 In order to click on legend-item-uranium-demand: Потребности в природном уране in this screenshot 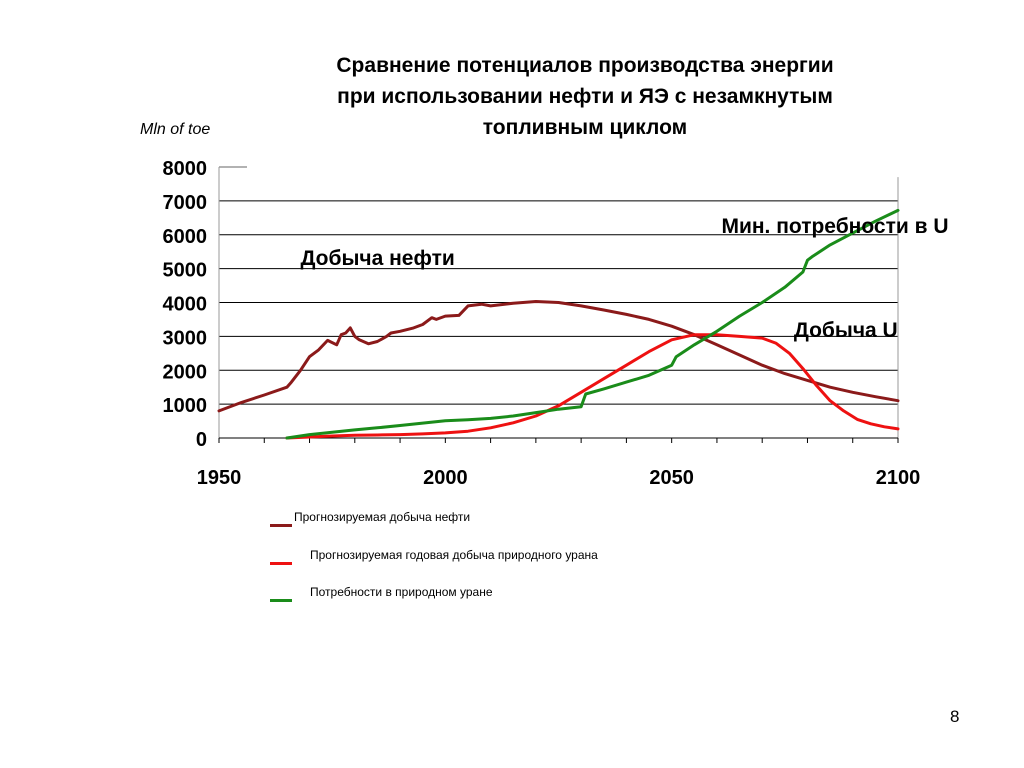, I will do `click(480, 595)`.